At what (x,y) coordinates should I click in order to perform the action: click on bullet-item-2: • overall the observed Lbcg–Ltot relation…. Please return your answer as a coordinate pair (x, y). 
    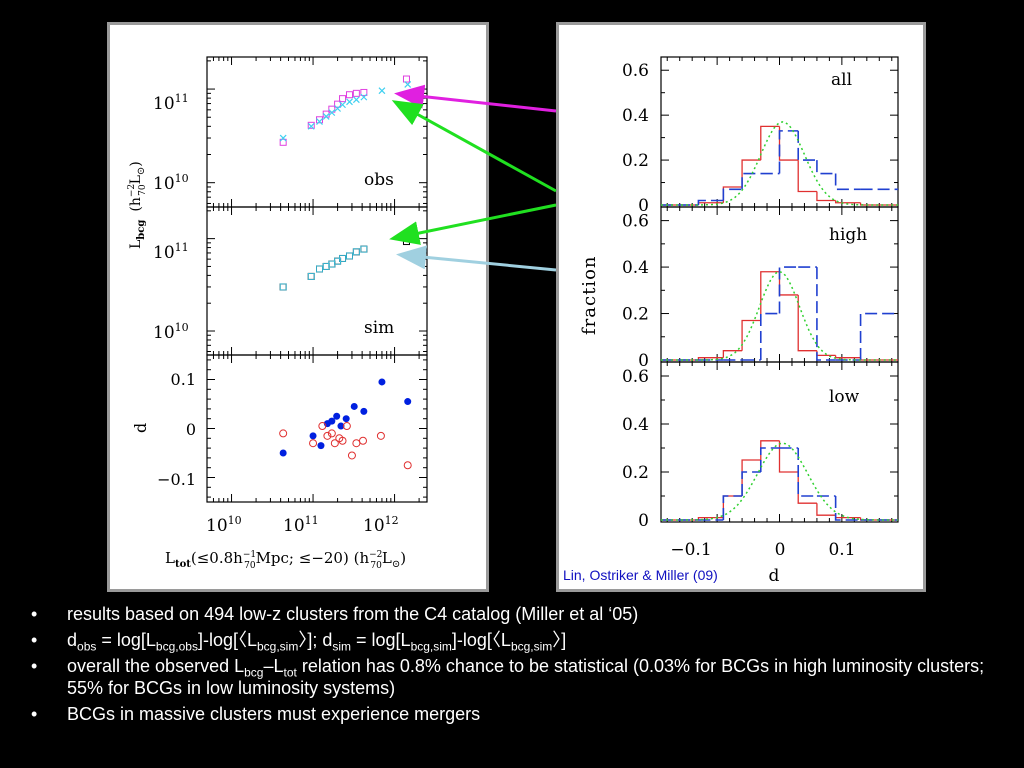
    Looking at the image, I should click on (508, 677).